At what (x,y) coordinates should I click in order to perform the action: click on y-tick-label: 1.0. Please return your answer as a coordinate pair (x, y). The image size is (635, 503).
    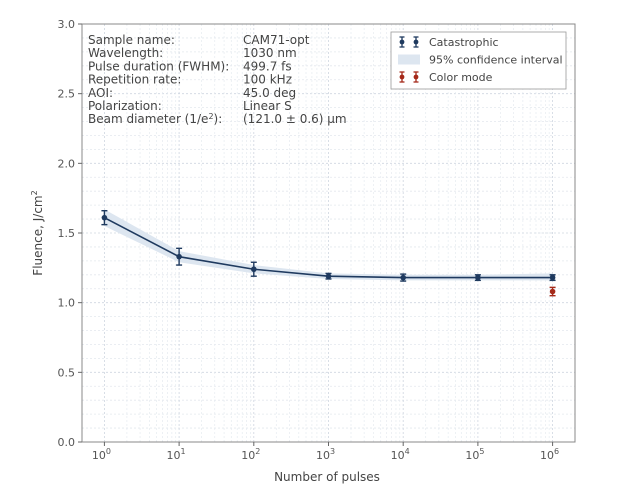
    Looking at the image, I should click on (67, 303).